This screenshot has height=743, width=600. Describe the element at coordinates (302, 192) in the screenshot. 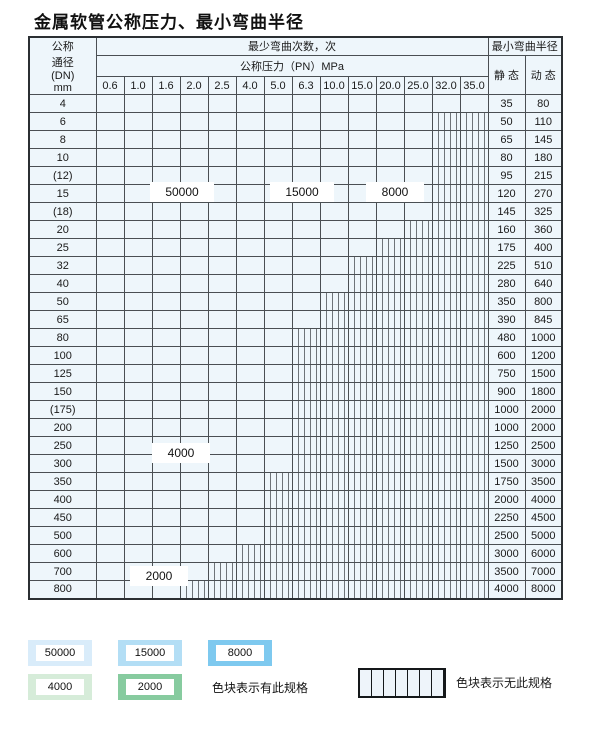

I see `grid-callout: 15000` at that location.